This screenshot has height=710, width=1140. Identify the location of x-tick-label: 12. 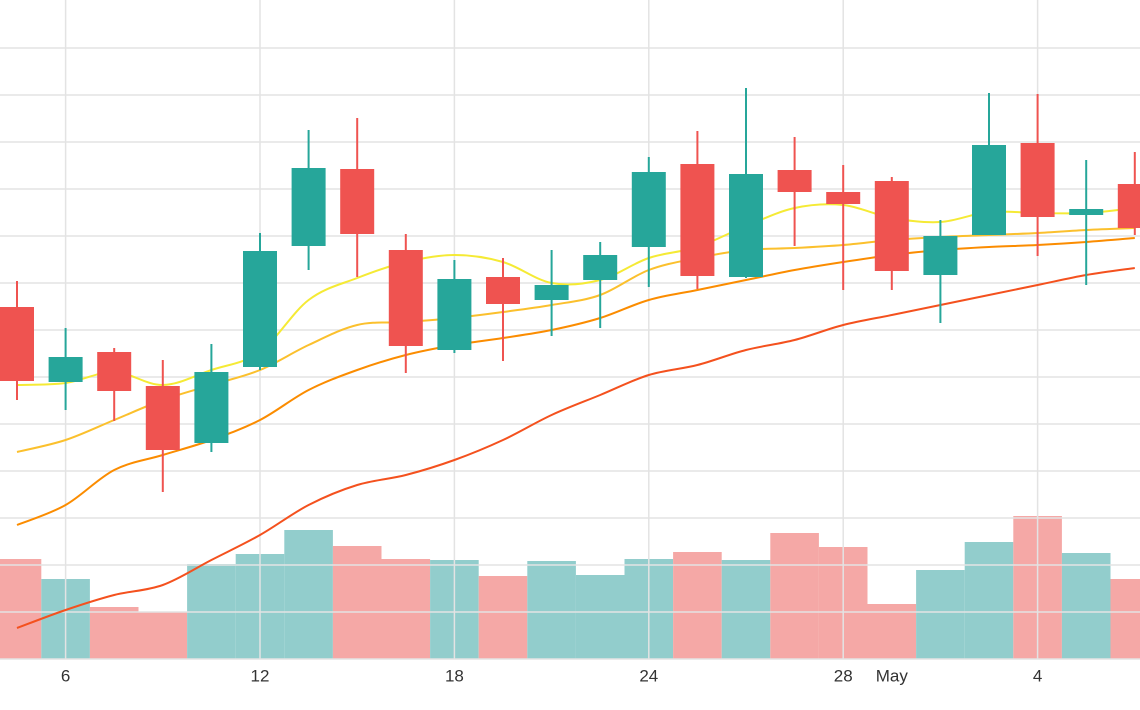
(260, 675).